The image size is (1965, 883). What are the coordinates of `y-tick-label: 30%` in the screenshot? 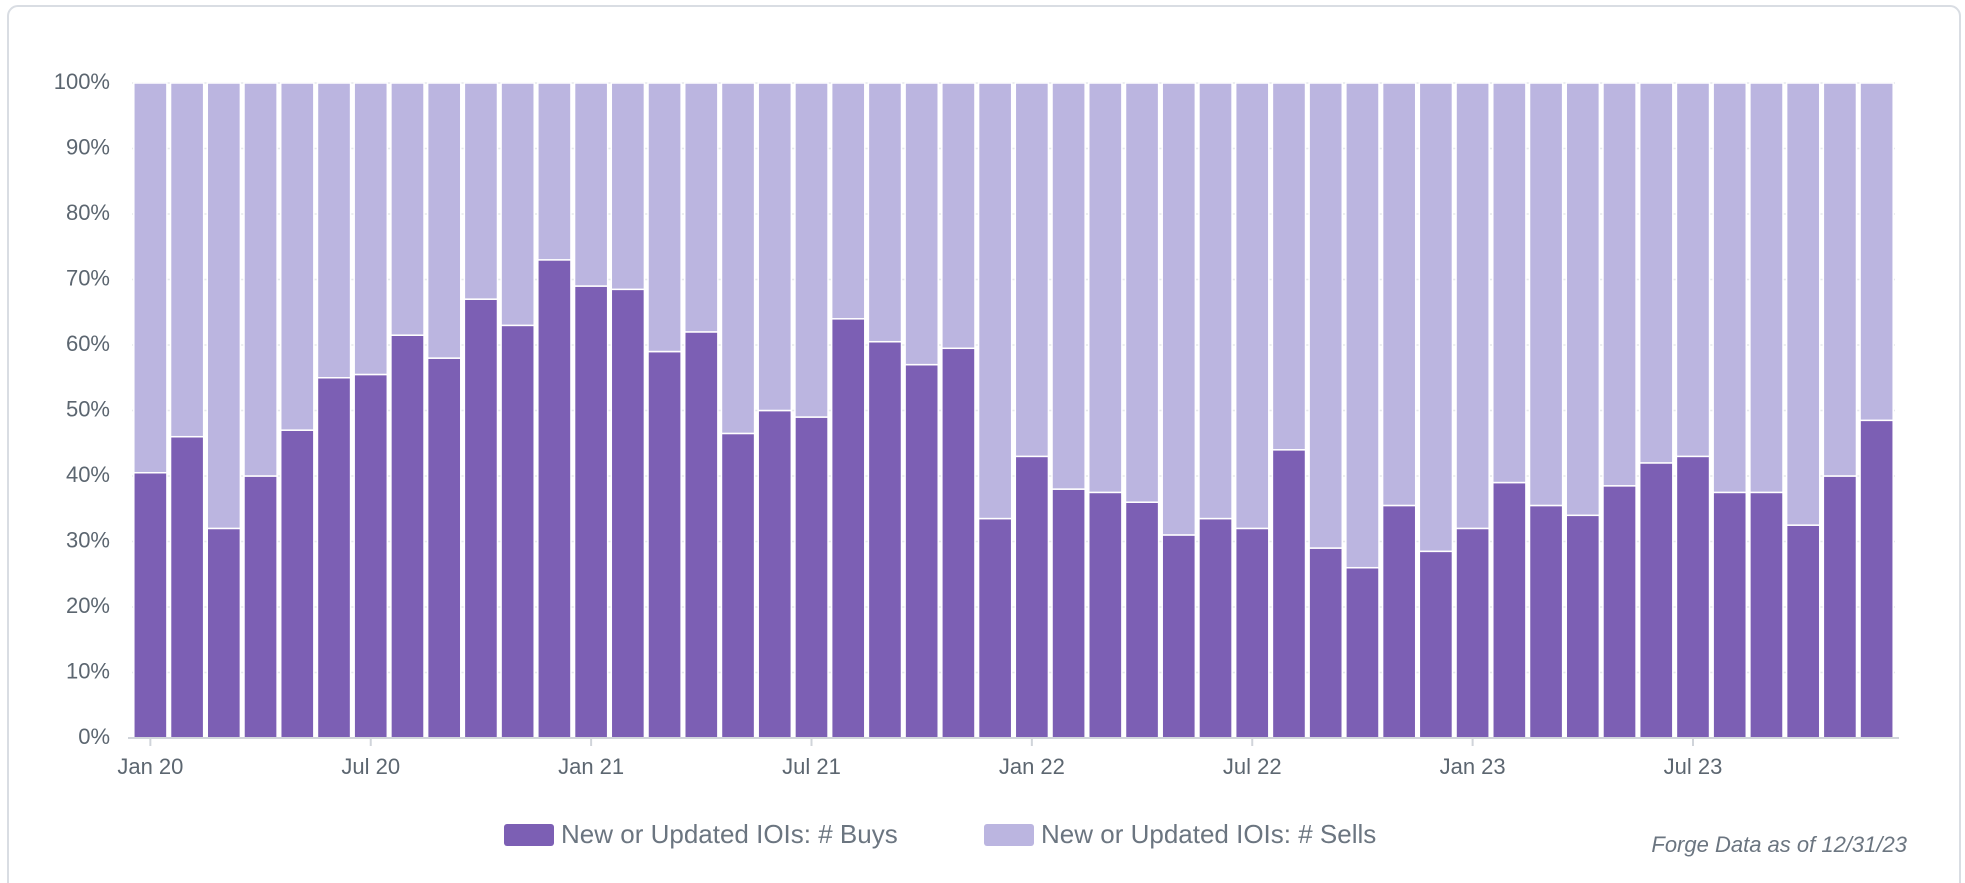 It's located at (88, 539).